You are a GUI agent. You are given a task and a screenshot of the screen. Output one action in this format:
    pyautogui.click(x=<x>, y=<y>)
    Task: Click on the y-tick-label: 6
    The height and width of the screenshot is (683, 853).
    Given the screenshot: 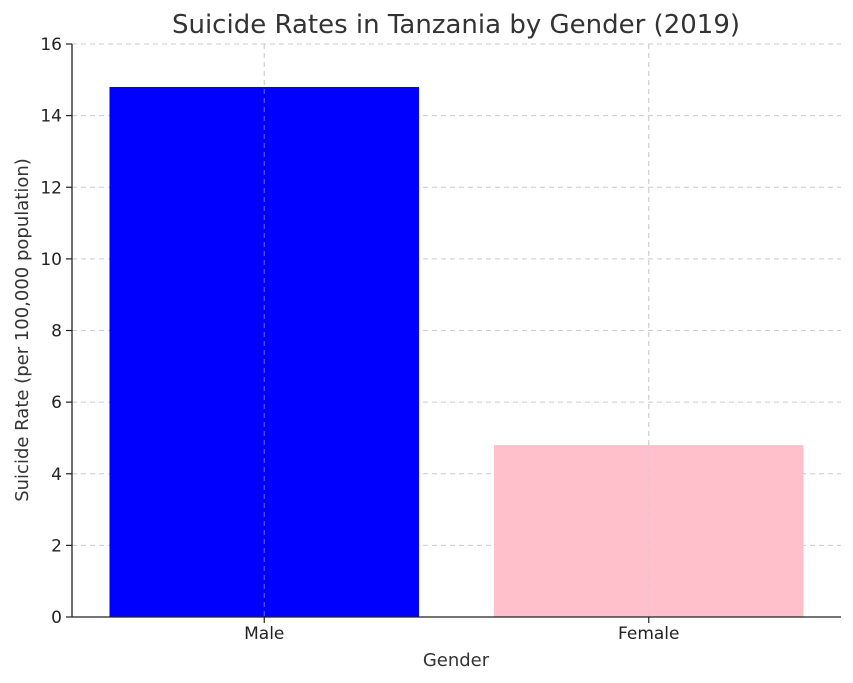 What is the action you would take?
    pyautogui.click(x=56, y=403)
    